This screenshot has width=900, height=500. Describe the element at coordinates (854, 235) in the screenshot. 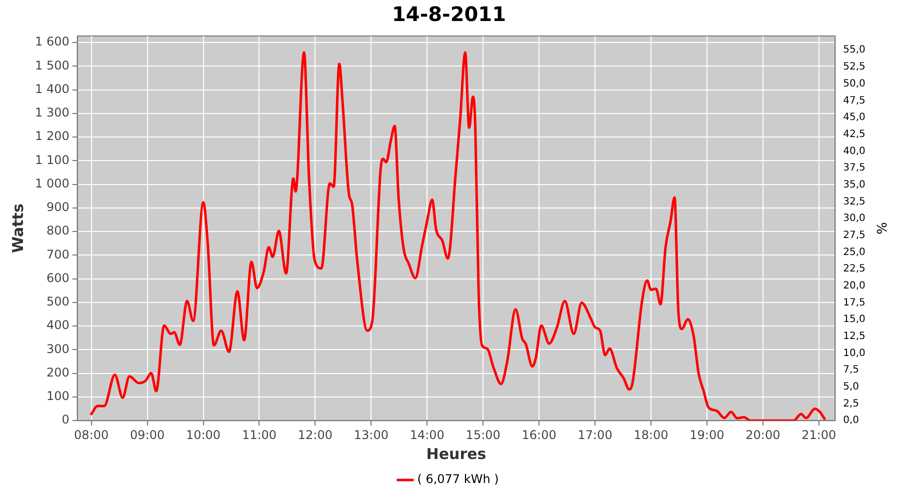

I see `y2-tick-label: 27,5` at that location.